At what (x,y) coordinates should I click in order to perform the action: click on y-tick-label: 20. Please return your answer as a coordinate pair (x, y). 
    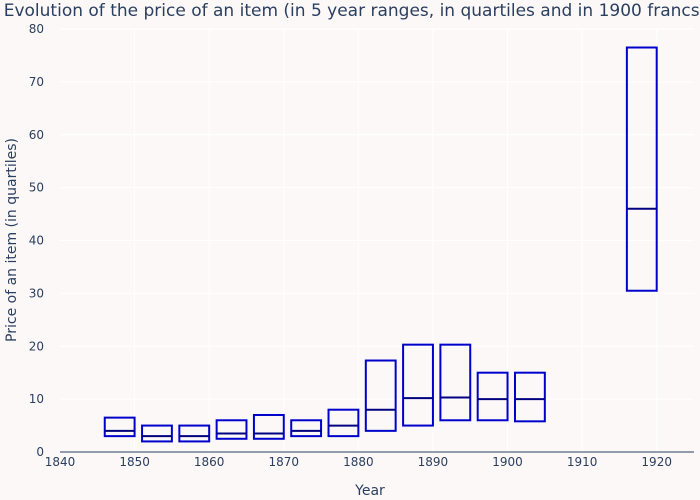
    Looking at the image, I should click on (36, 346).